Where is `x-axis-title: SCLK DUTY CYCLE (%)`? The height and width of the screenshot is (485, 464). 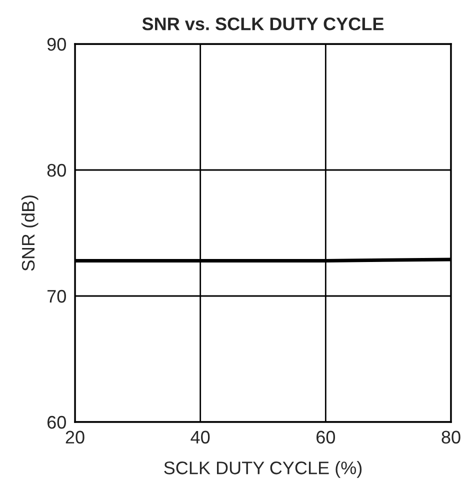 x-axis-title: SCLK DUTY CYCLE (%) is located at coordinates (263, 469).